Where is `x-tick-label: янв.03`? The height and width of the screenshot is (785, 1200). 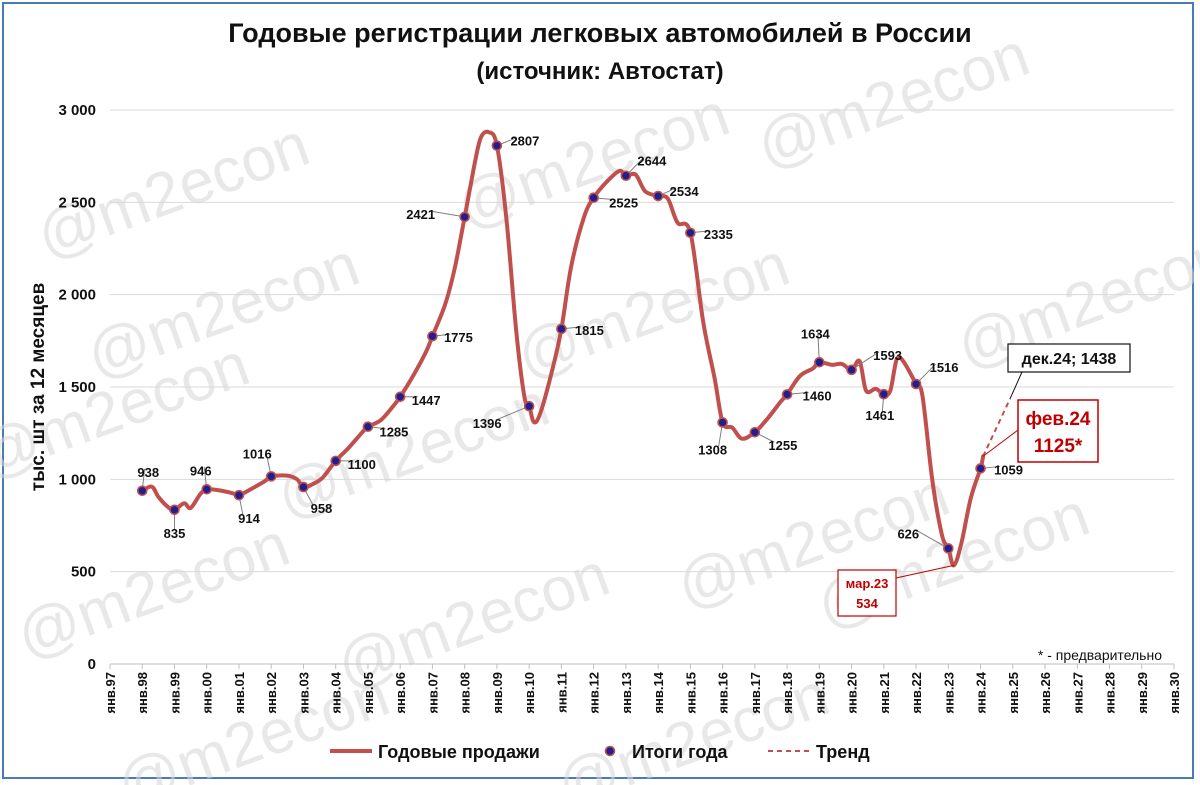 x-tick-label: янв.03 is located at coordinates (303, 693).